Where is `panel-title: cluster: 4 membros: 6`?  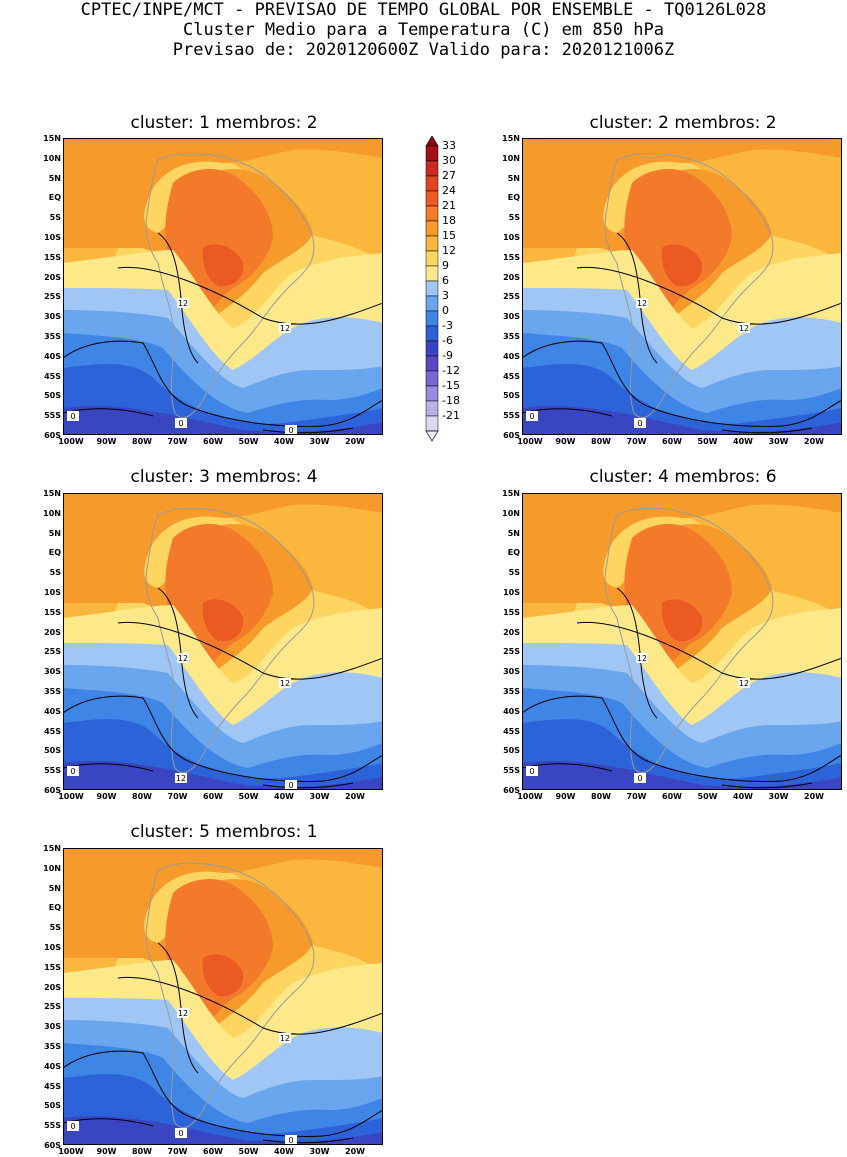
panel-title: cluster: 4 membros: 6 is located at coordinates (683, 477).